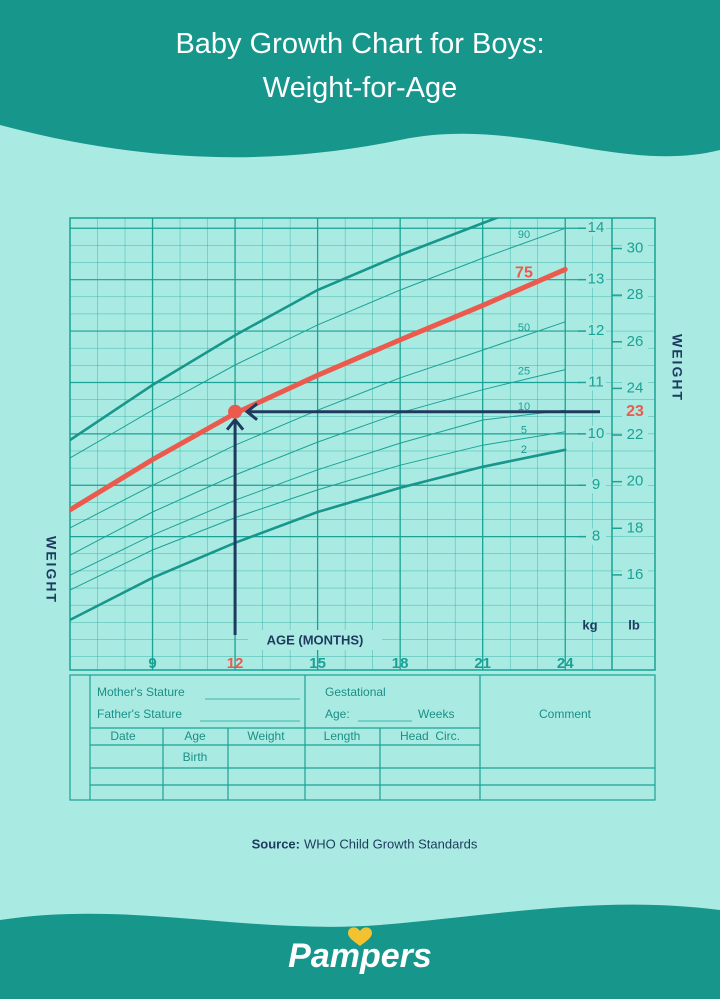 The height and width of the screenshot is (999, 720). Describe the element at coordinates (677, 368) in the screenshot. I see `y2-axis-label: WEIGHT` at that location.